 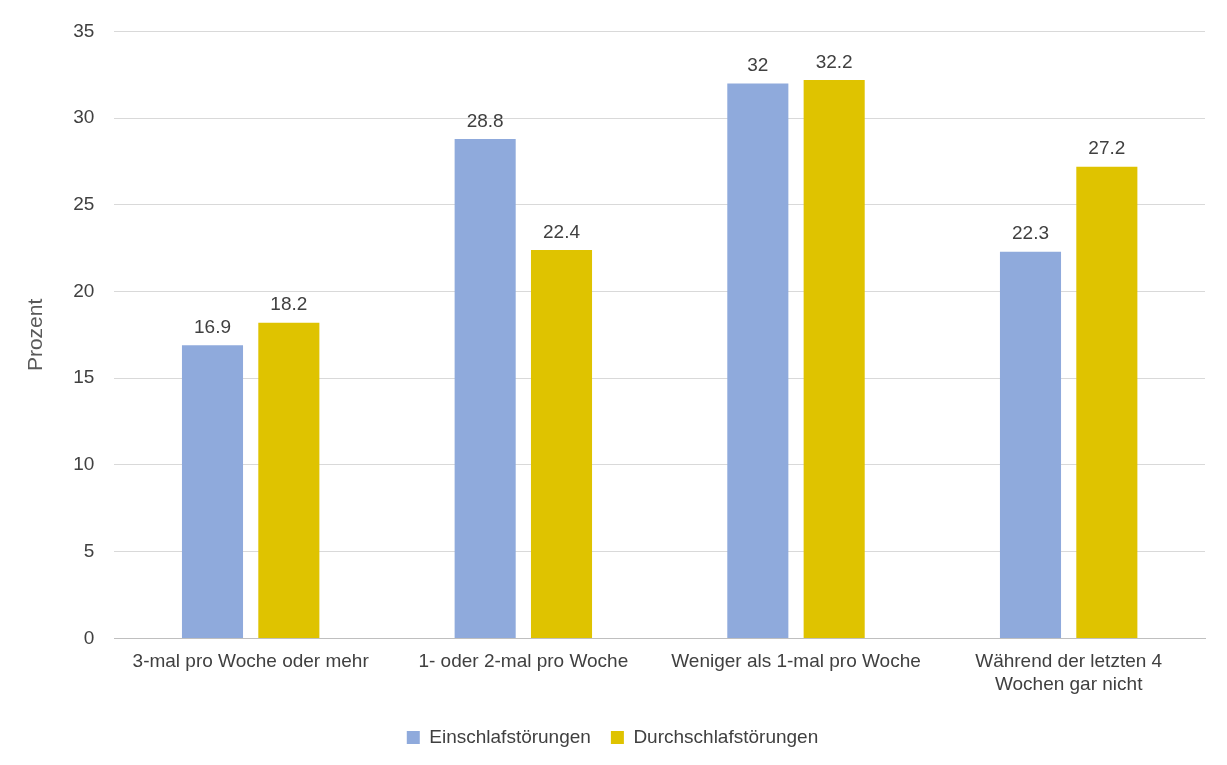 What do you see at coordinates (89, 637) in the screenshot?
I see `y-tick-label: 0` at bounding box center [89, 637].